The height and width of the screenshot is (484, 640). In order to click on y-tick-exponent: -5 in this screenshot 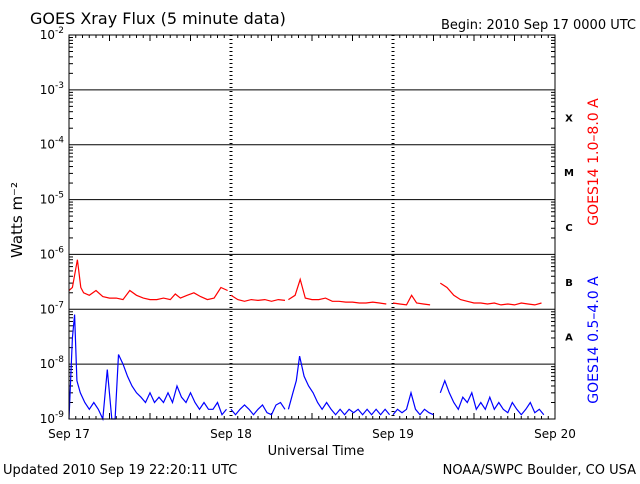, I will do `click(59, 196)`.